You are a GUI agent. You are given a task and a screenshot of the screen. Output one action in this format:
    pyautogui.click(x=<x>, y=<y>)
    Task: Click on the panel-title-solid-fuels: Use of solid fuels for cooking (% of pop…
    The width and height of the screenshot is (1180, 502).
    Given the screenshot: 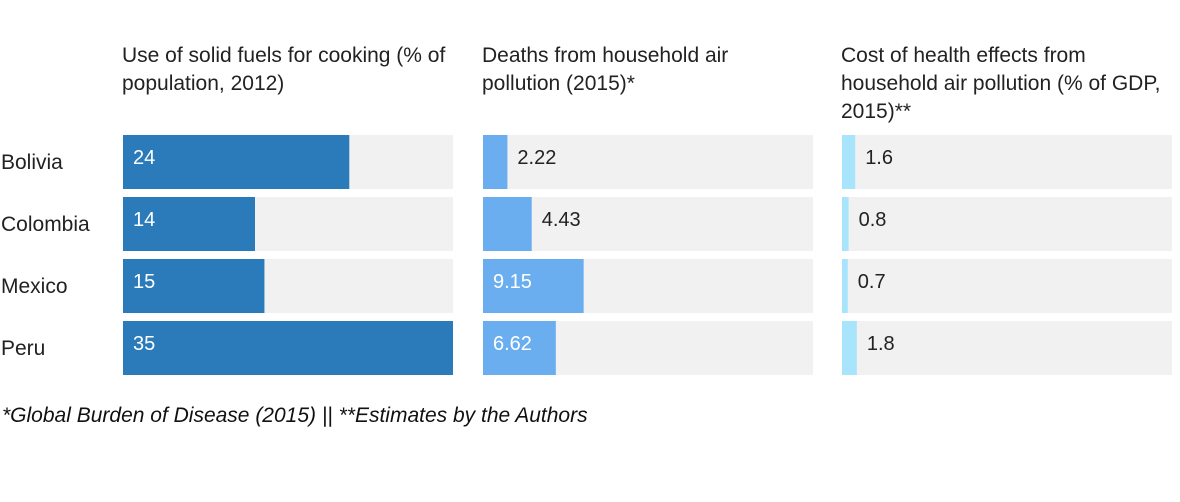 What is the action you would take?
    pyautogui.click(x=284, y=69)
    